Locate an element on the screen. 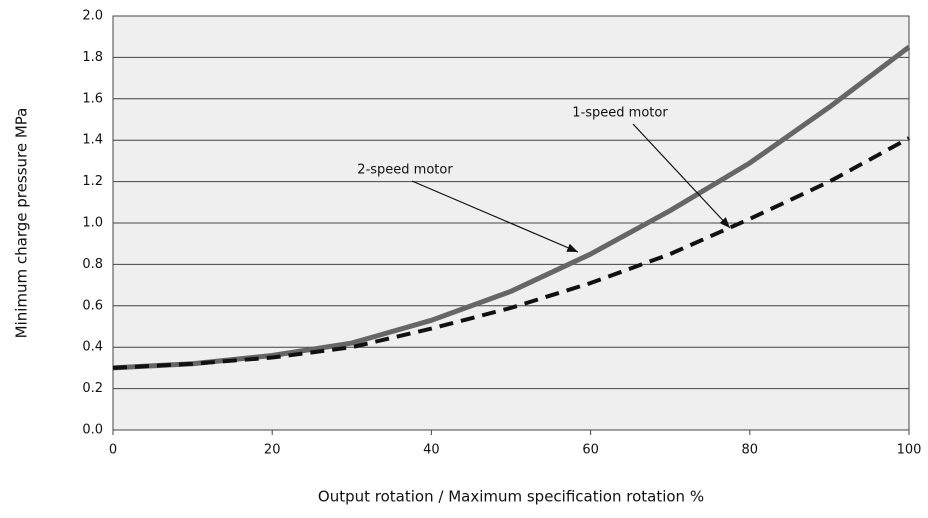 This screenshot has width=928, height=518. y-tick-label: 1.4 is located at coordinates (92, 140).